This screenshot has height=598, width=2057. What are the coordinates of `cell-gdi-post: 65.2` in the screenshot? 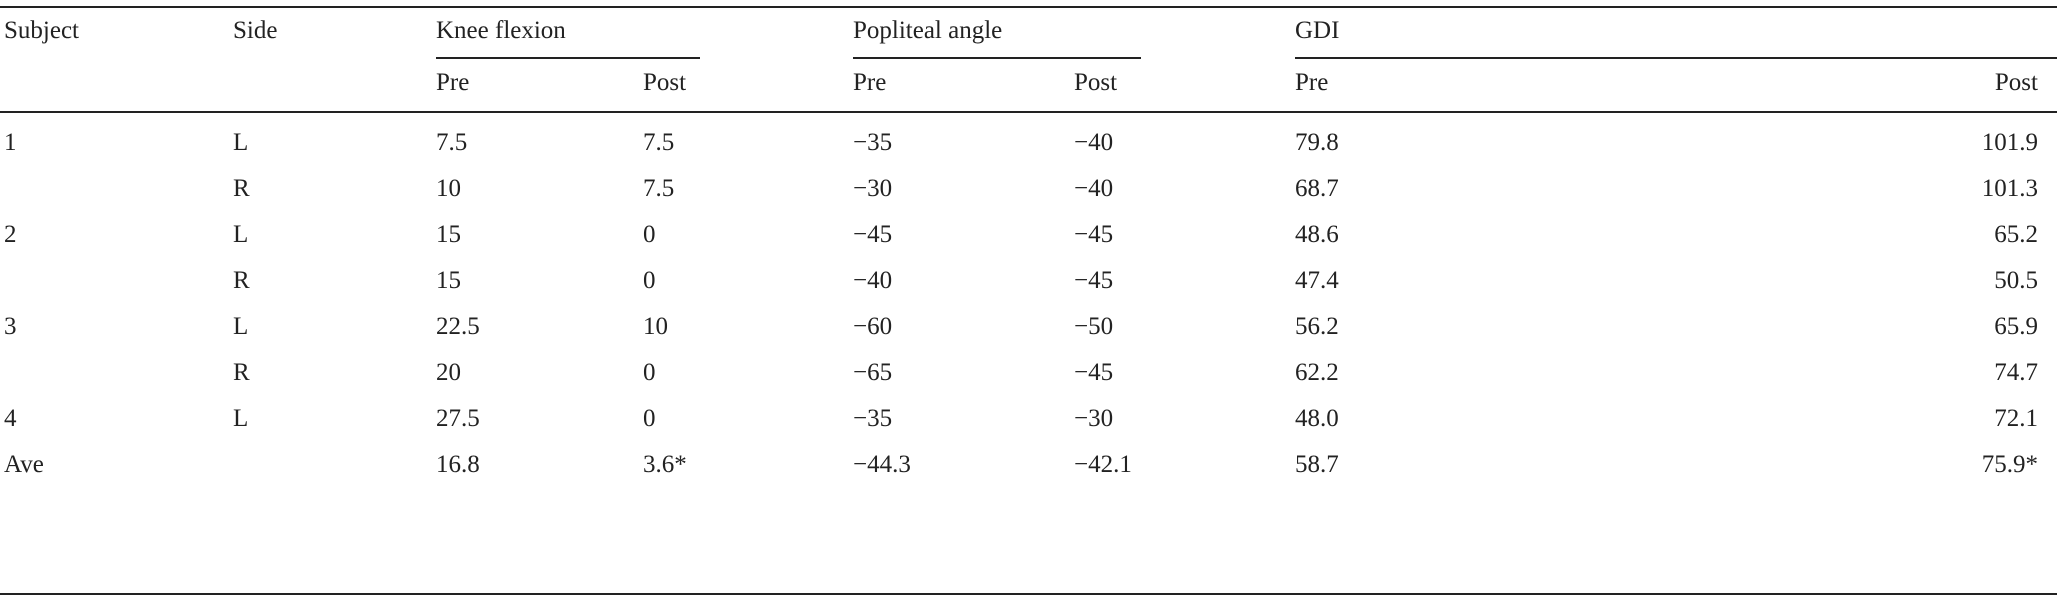 It's located at (2016, 234).